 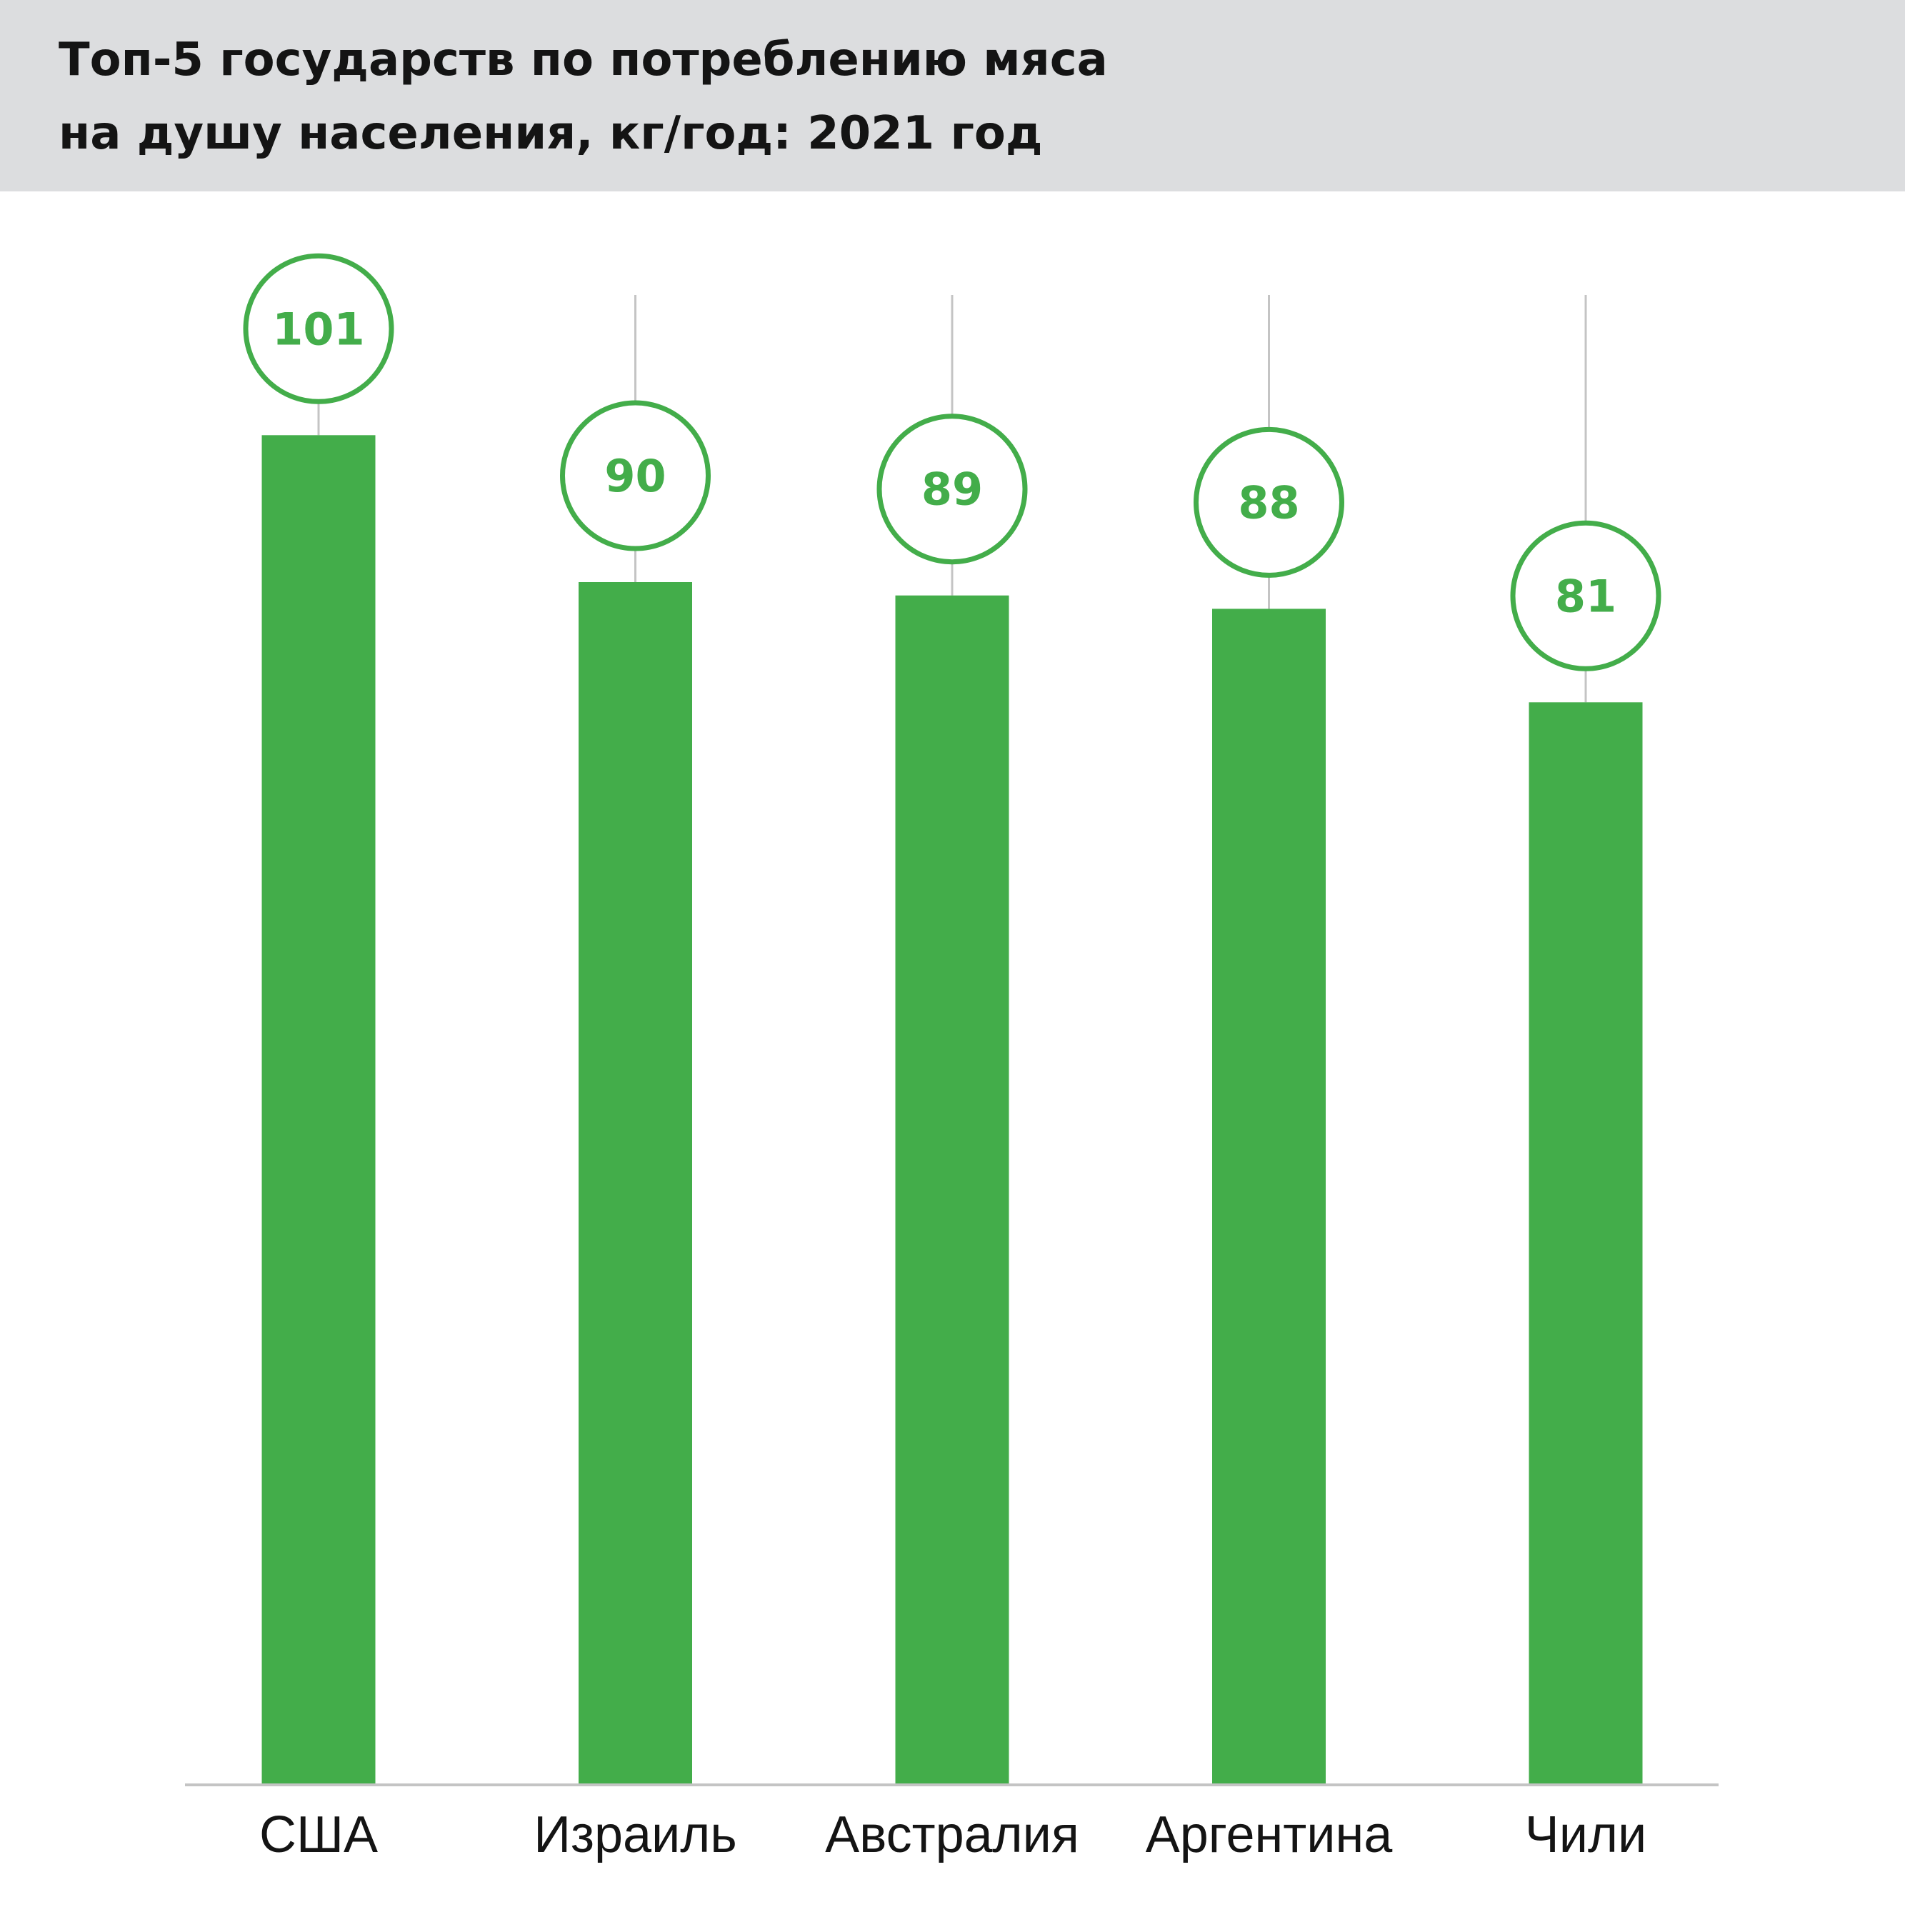 What do you see at coordinates (1270, 1834) in the screenshot?
I see `category-label: Аргентина` at bounding box center [1270, 1834].